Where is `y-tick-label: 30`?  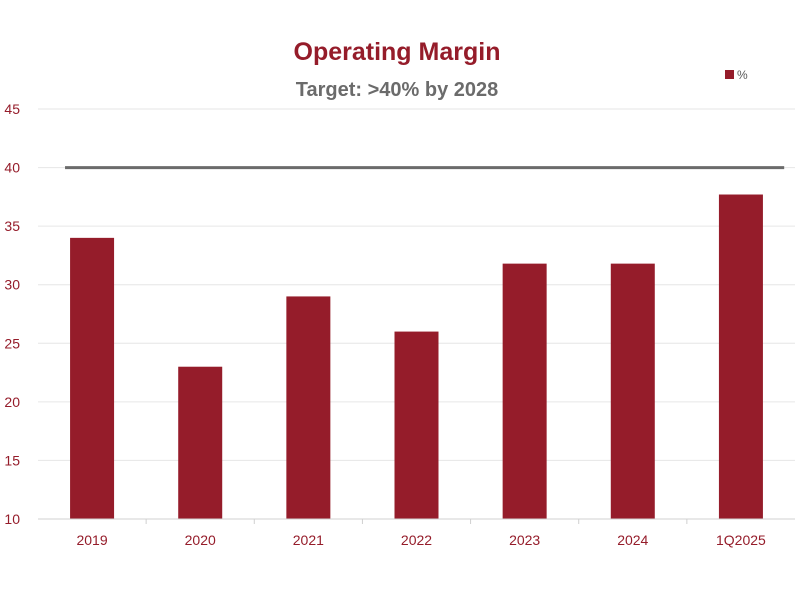 y-tick-label: 30 is located at coordinates (12, 285).